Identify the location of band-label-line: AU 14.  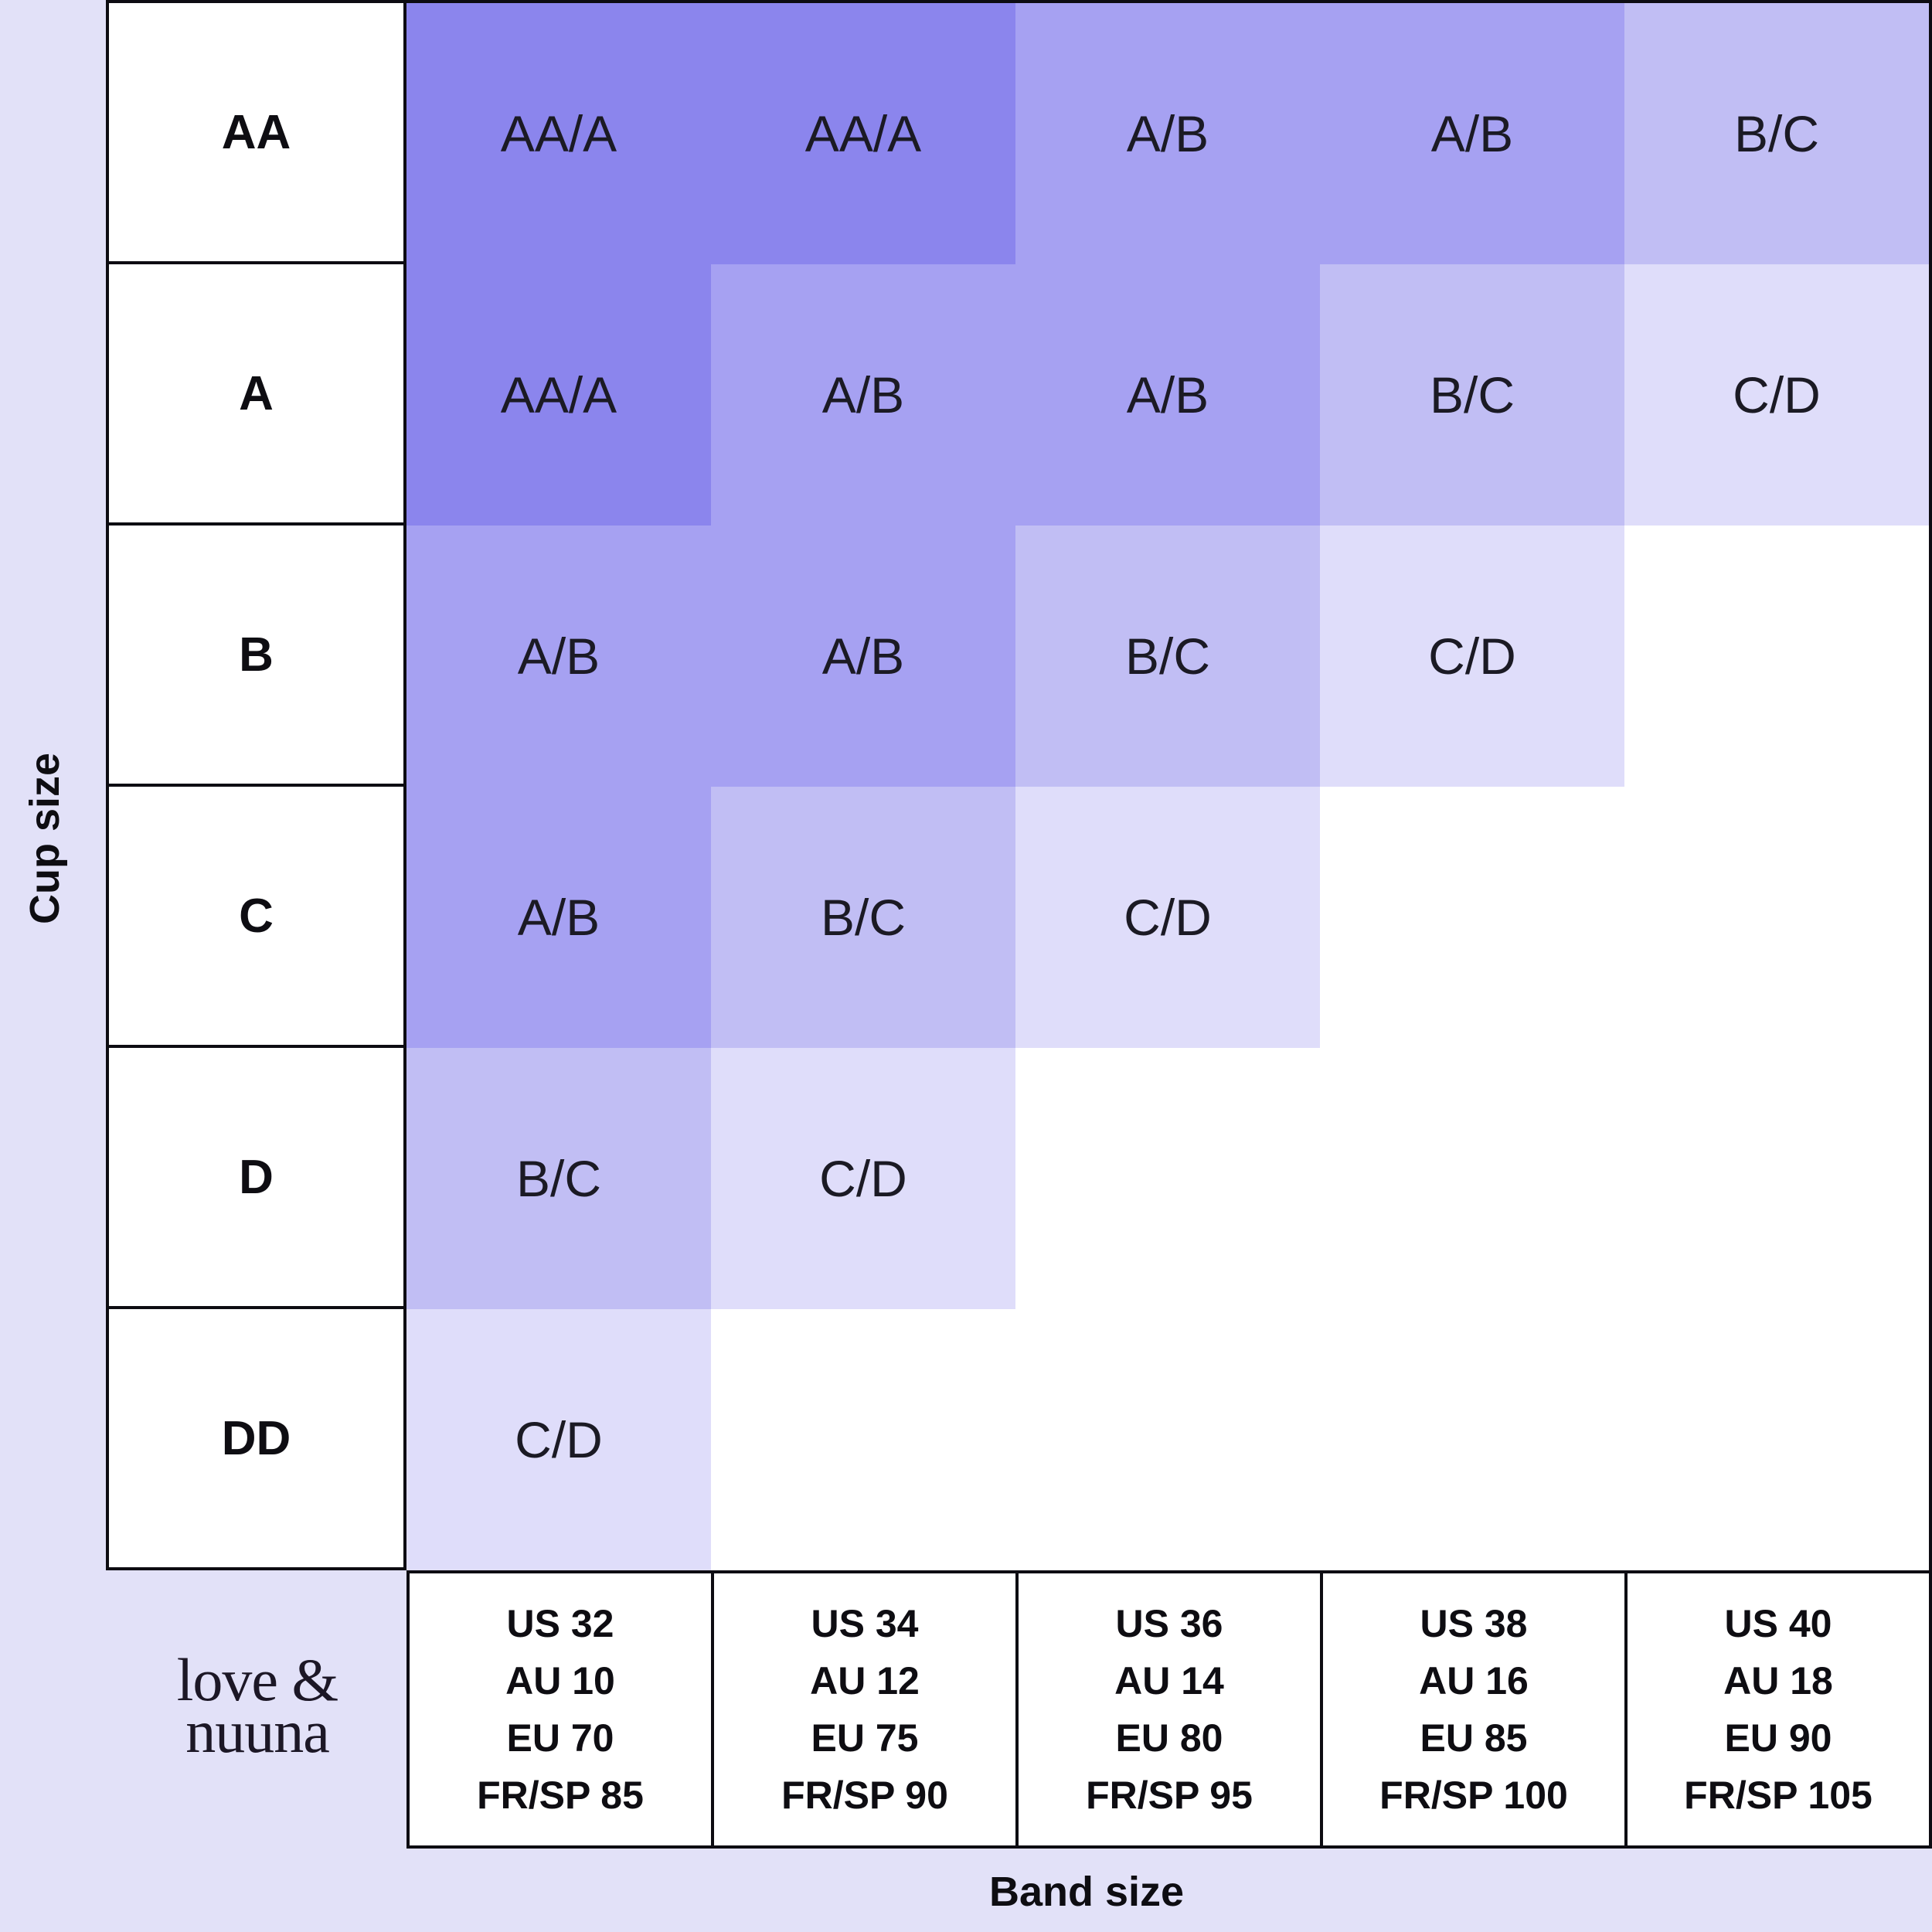
(1169, 1681).